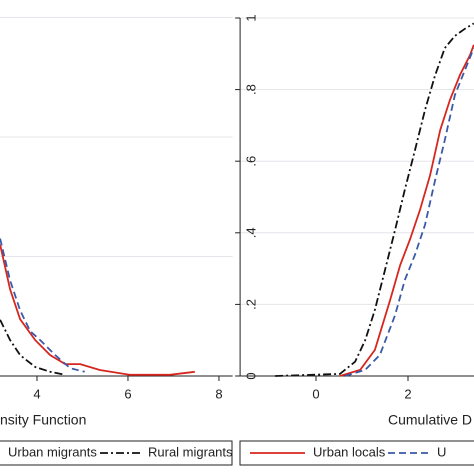  What do you see at coordinates (441, 451) in the screenshot?
I see `legend-label: U` at bounding box center [441, 451].